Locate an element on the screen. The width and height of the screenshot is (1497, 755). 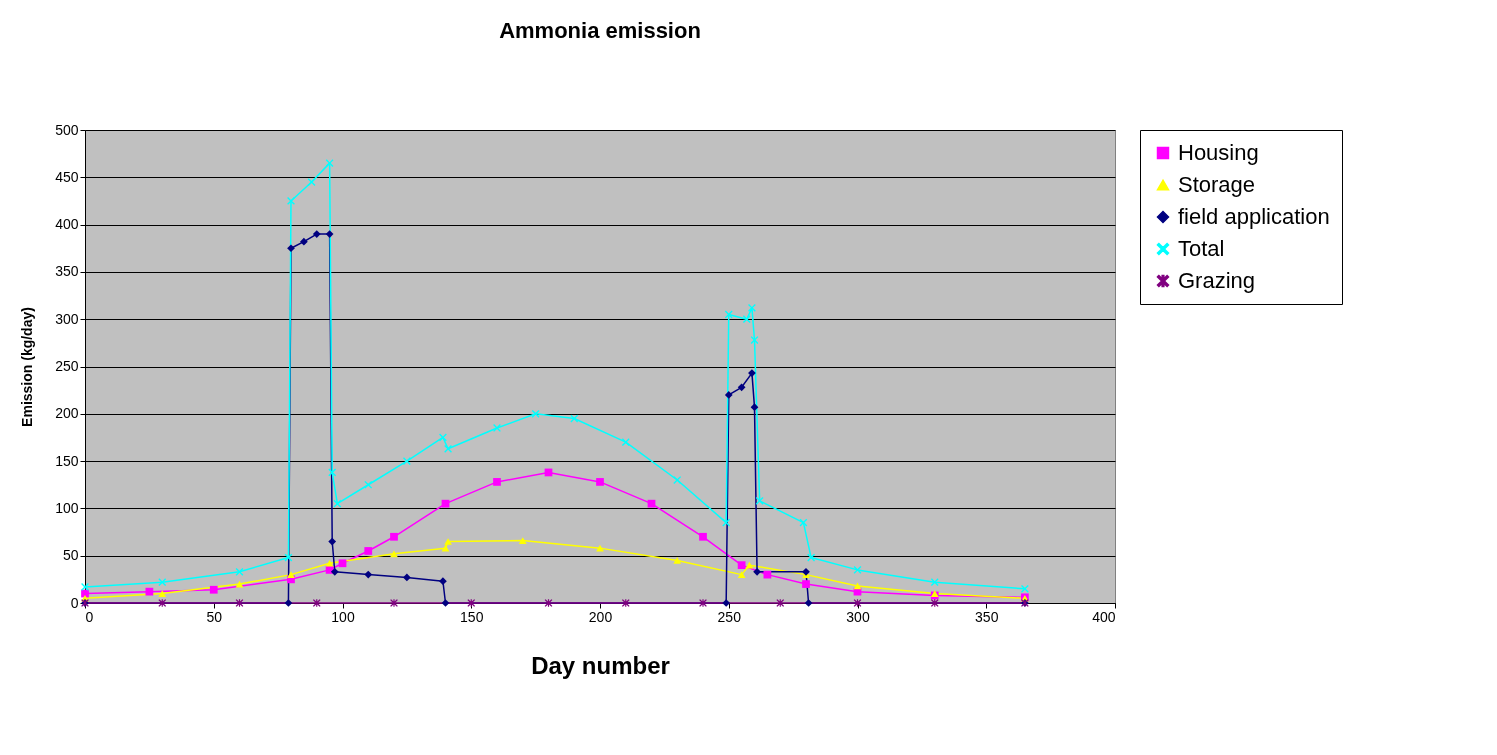
y-tick-label: 400 is located at coordinates (67, 224).